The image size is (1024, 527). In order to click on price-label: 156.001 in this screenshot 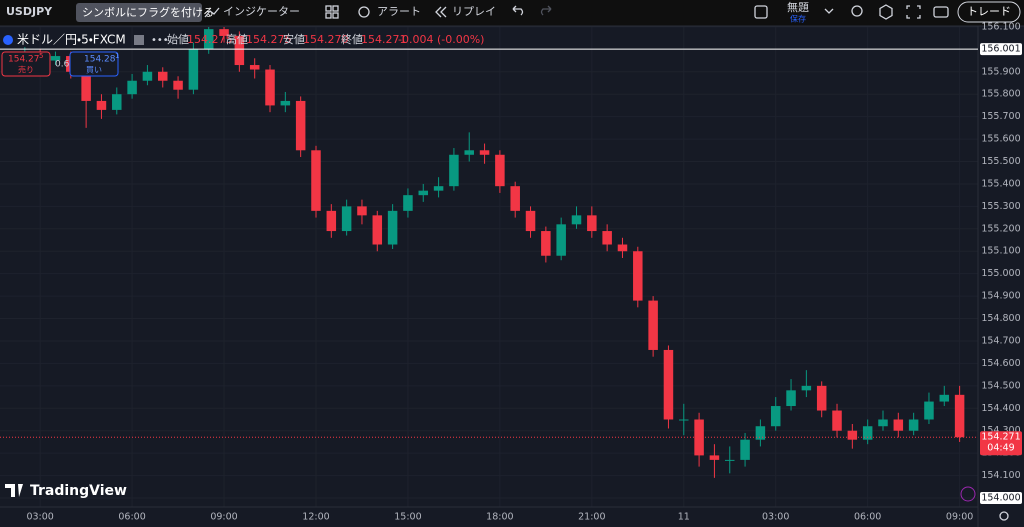, I will do `click(1000, 49)`.